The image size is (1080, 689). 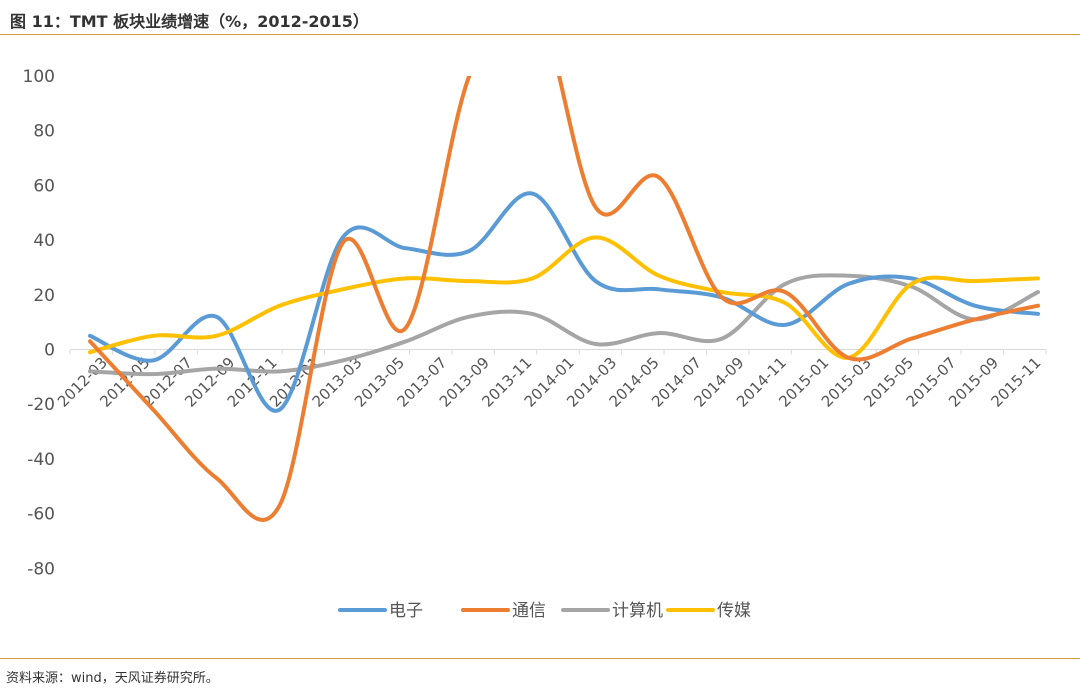 I want to click on y-tick-label: -20, so click(x=41, y=405).